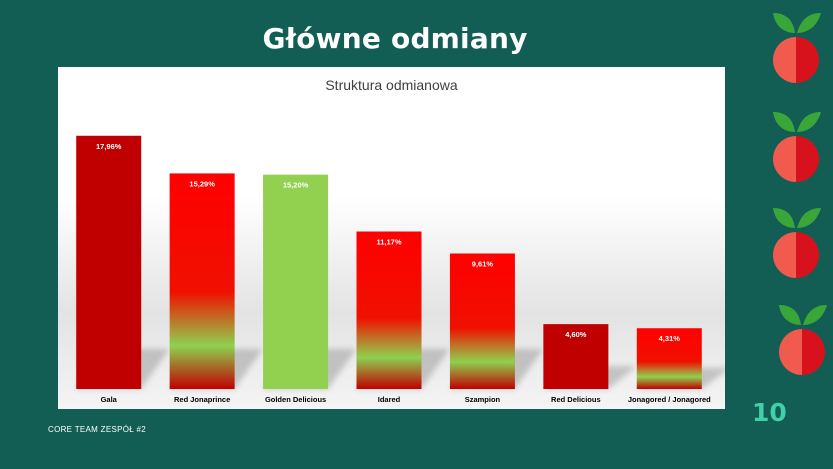 The height and width of the screenshot is (469, 833). I want to click on data-label: 15,29%, so click(202, 183).